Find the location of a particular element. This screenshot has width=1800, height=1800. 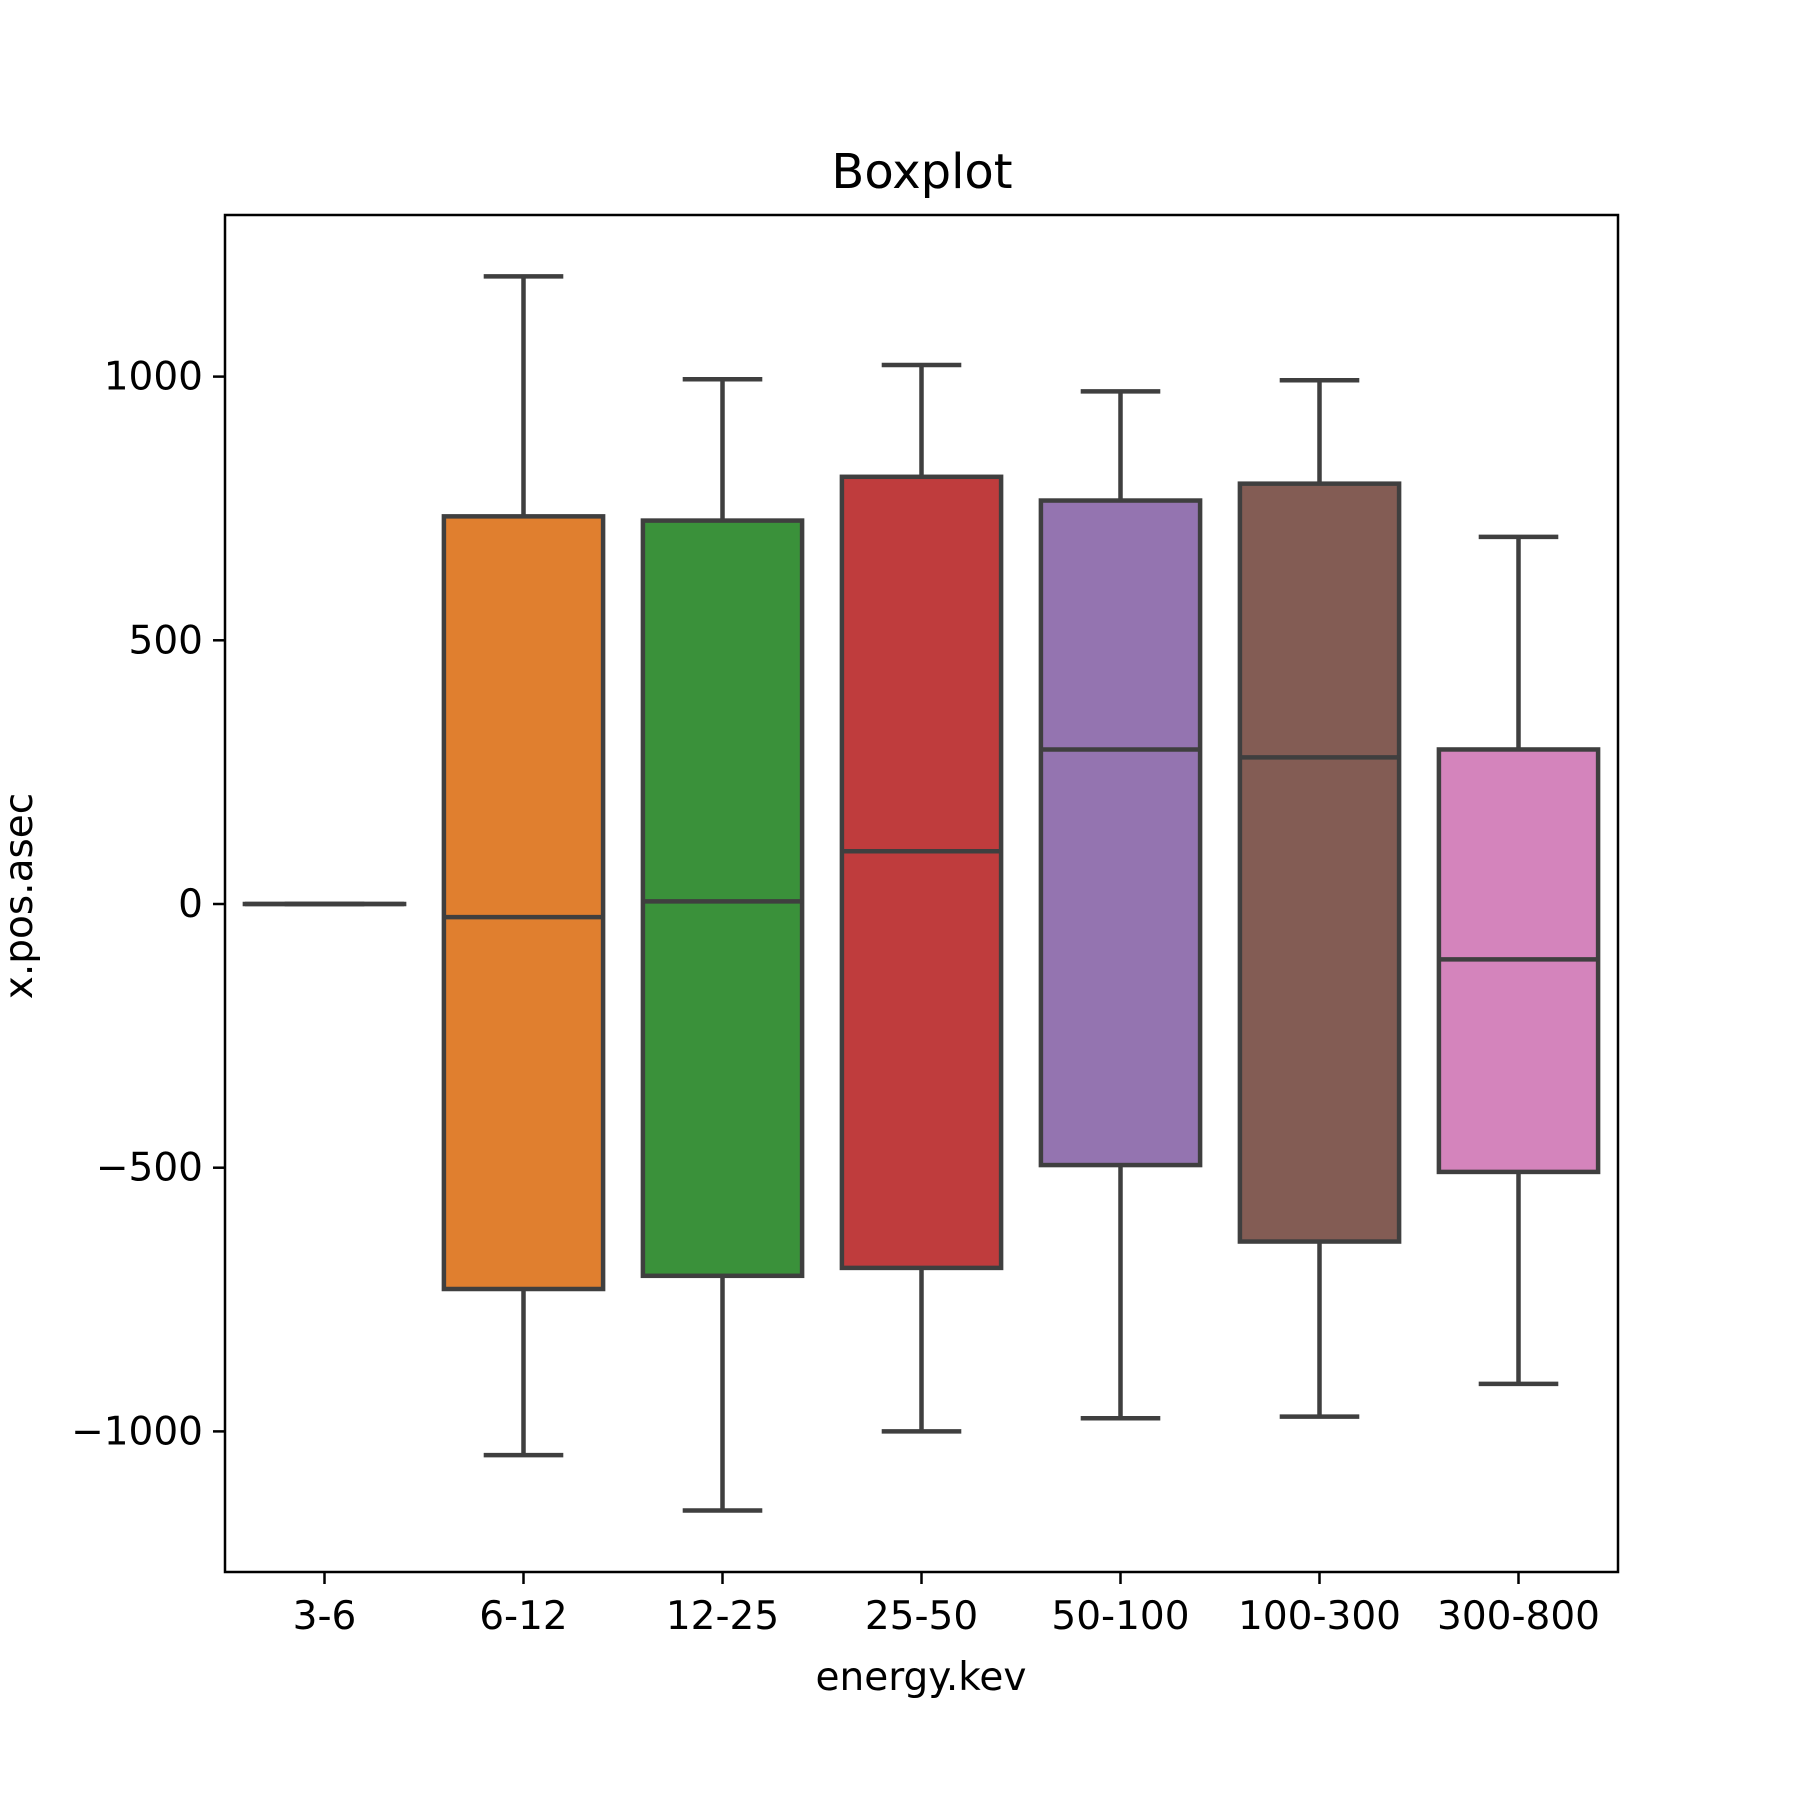

y-tick-label: 1000 is located at coordinates (153, 377).